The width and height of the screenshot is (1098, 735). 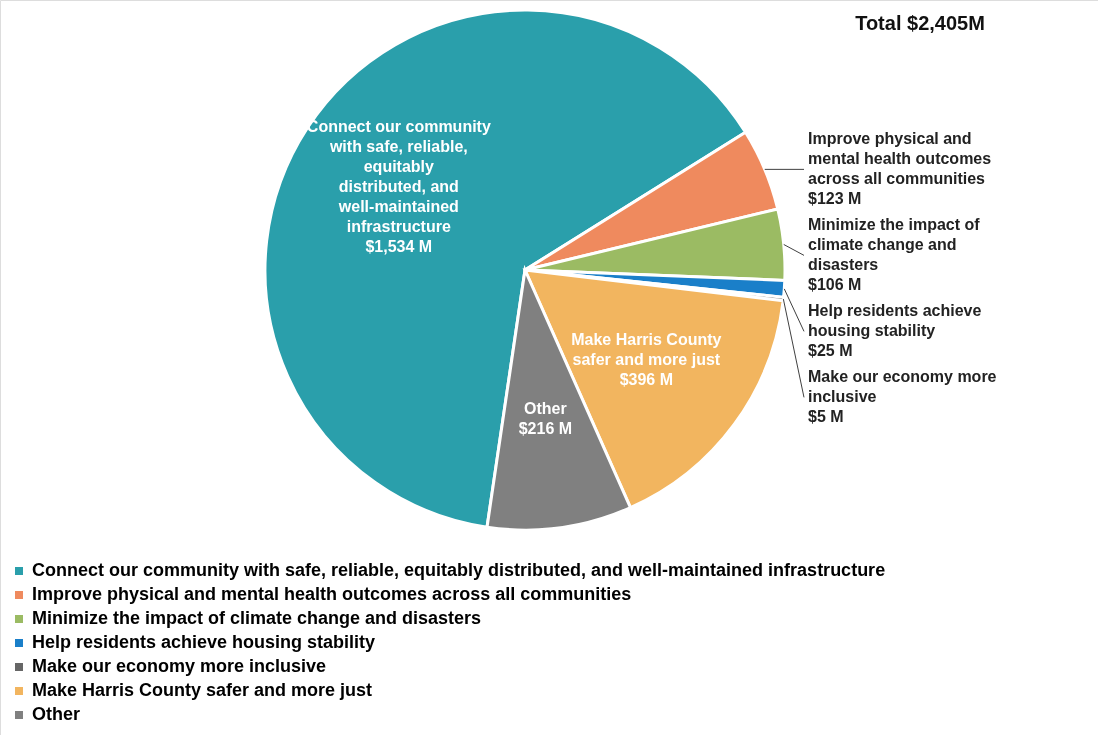 What do you see at coordinates (835, 199) in the screenshot?
I see `data-label: $123 M` at bounding box center [835, 199].